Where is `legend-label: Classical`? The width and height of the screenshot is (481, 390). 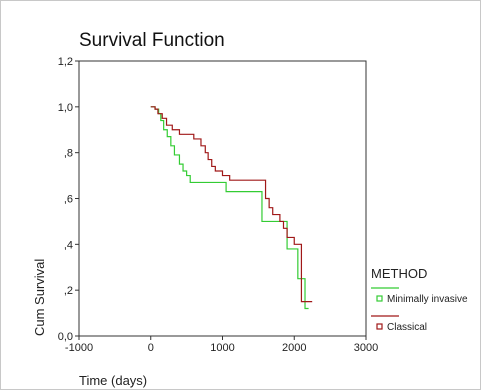 legend-label: Classical is located at coordinates (407, 327).